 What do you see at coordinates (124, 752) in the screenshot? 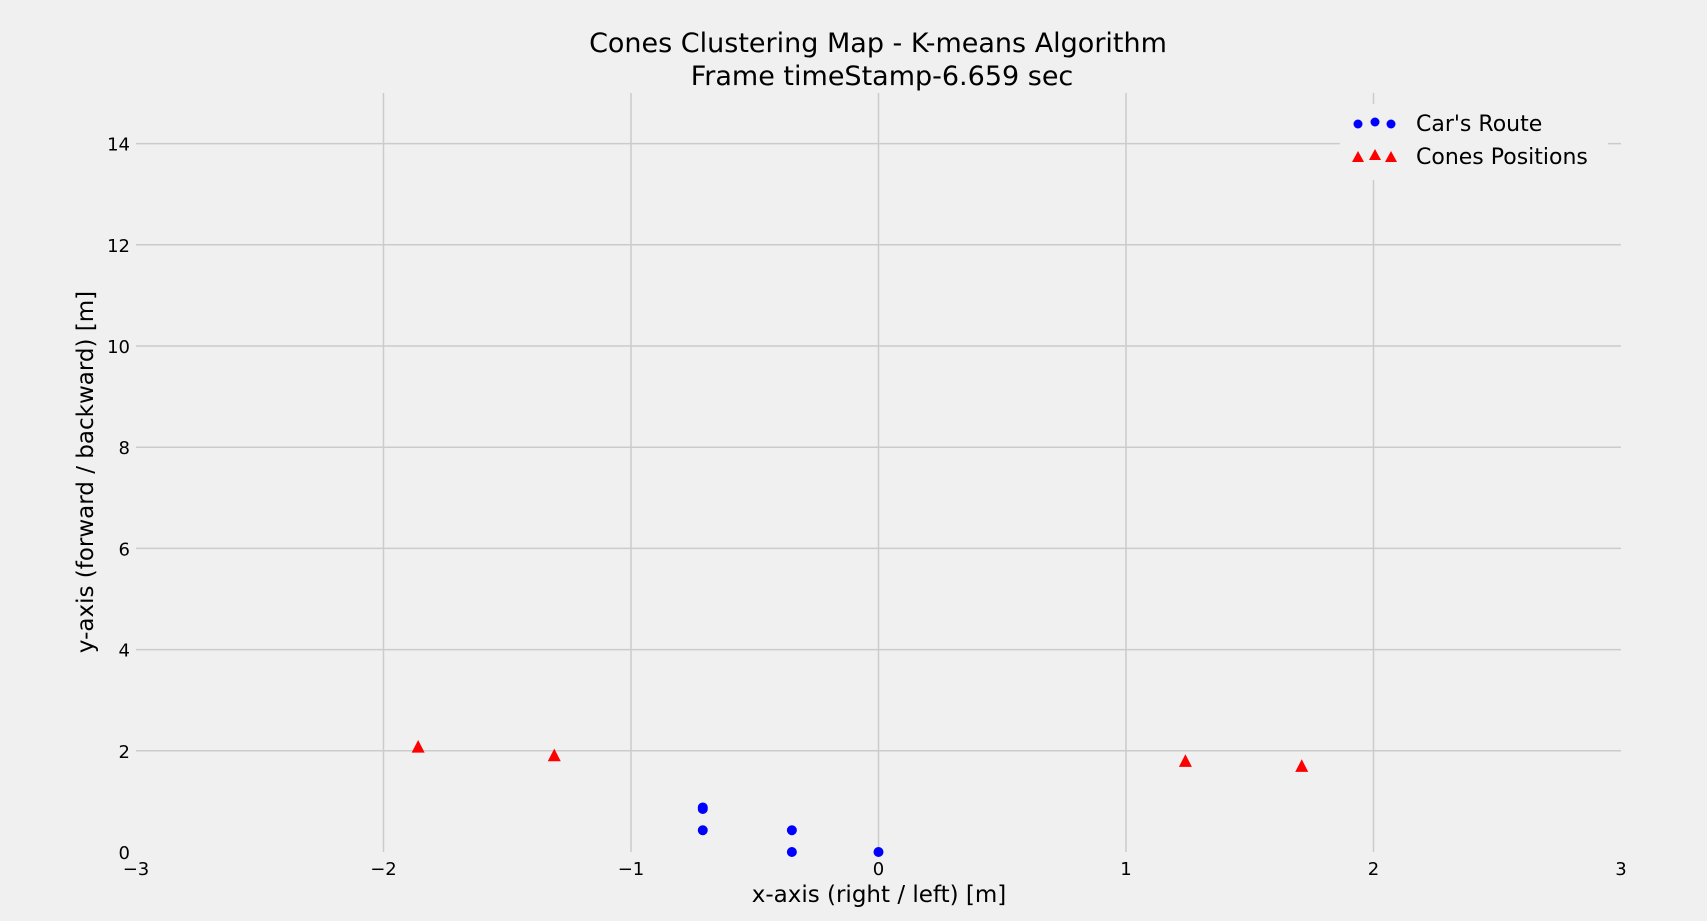
I see `y-tick-label: 2` at bounding box center [124, 752].